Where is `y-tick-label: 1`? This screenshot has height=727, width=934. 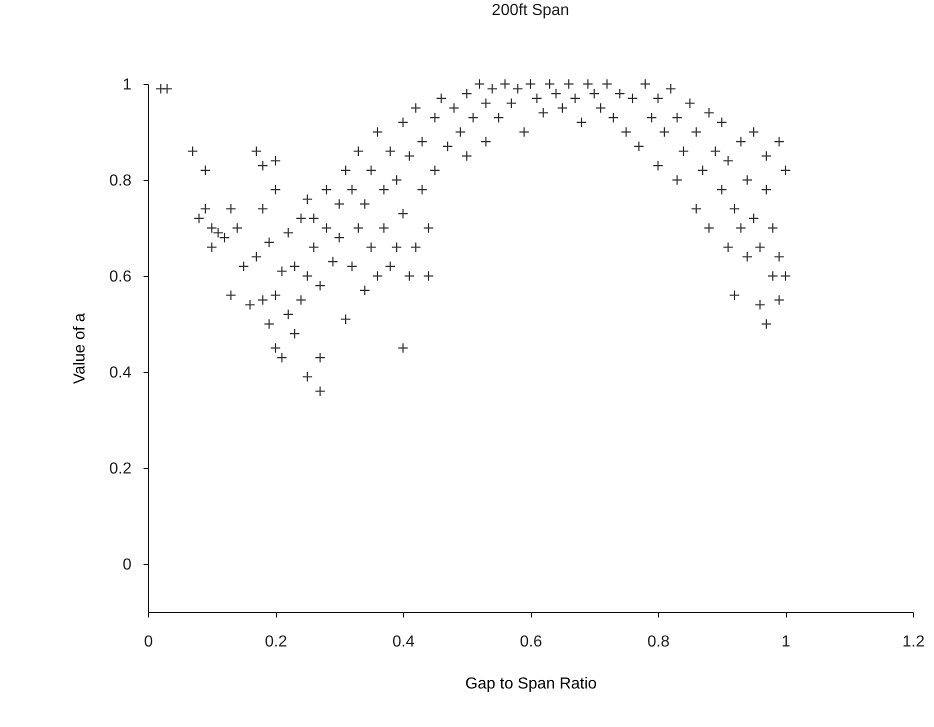
y-tick-label: 1 is located at coordinates (127, 85).